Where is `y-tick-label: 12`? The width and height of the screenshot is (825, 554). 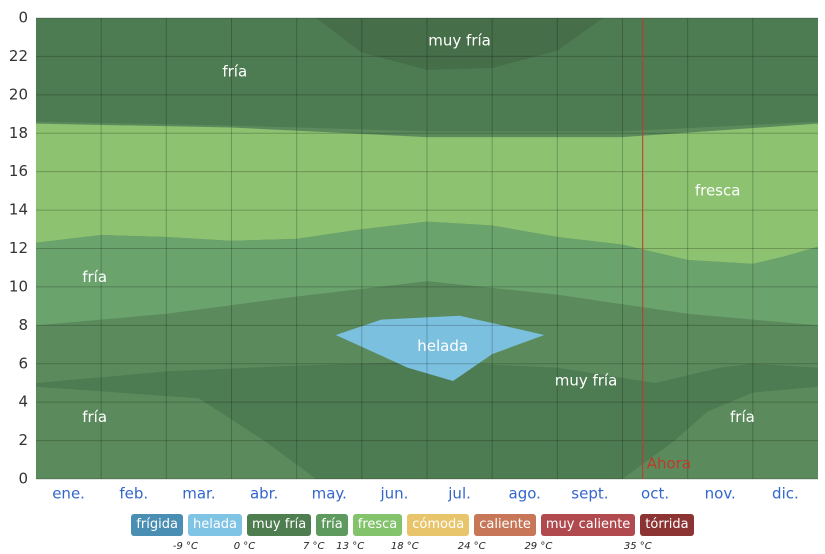
y-tick-label: 12 is located at coordinates (18, 248).